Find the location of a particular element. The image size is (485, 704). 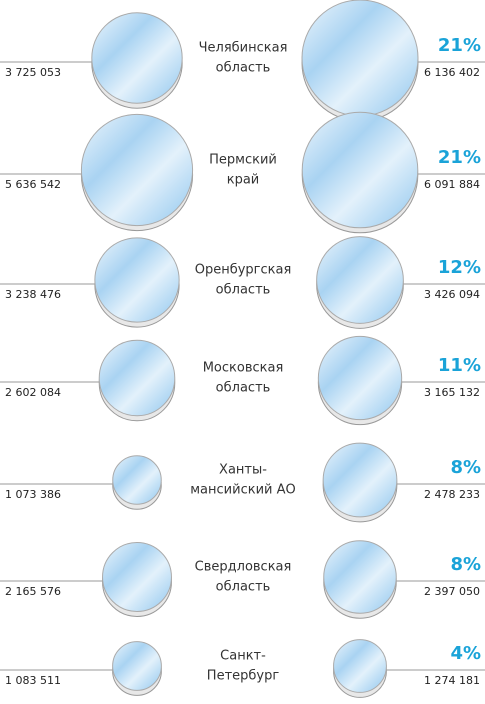

left-value: 3 725 053 is located at coordinates (33, 72).